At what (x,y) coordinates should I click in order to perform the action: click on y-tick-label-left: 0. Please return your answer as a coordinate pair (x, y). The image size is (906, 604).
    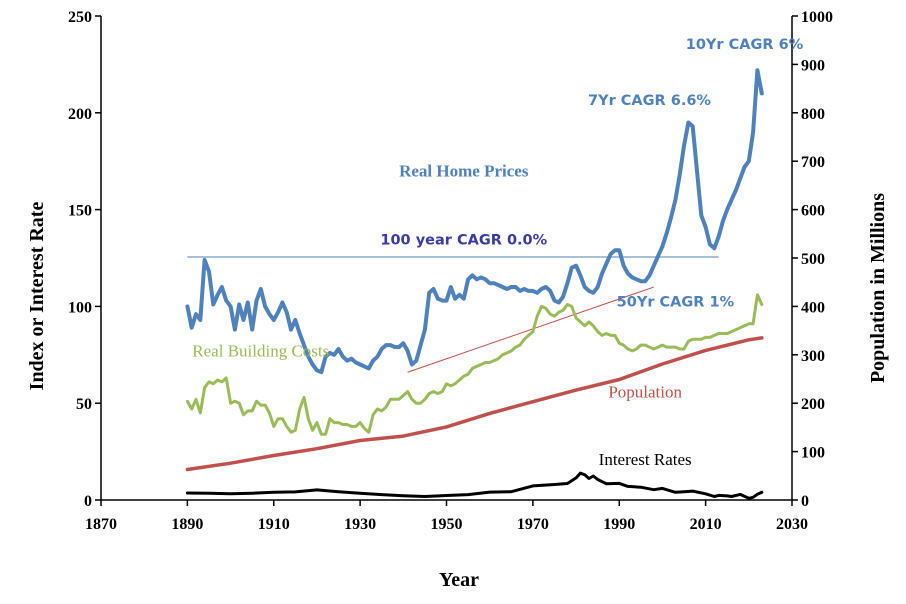
    Looking at the image, I should click on (88, 501).